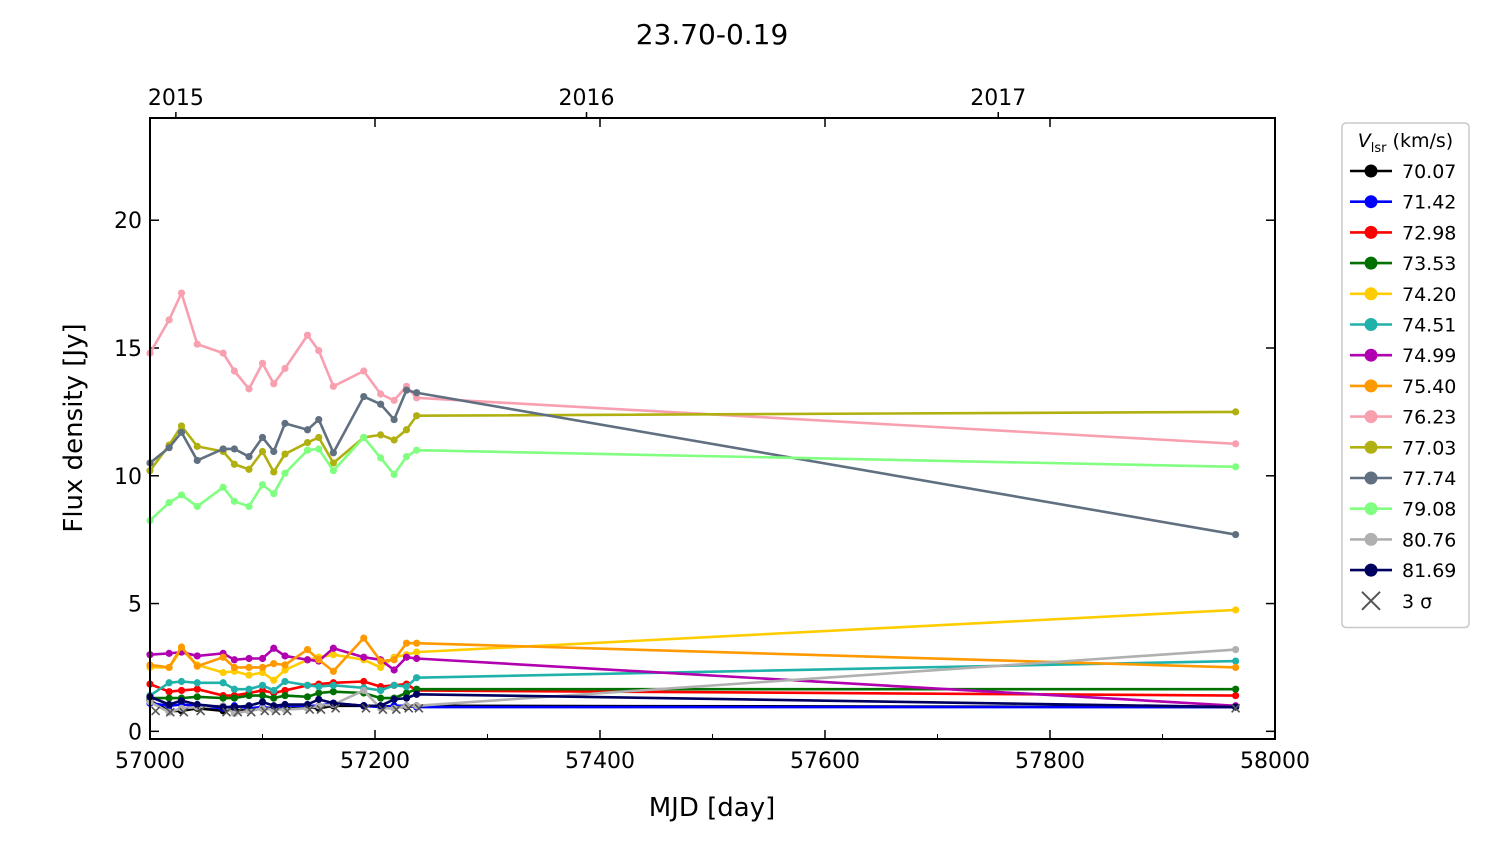  I want to click on legend-title-symbol: V, so click(1365, 141).